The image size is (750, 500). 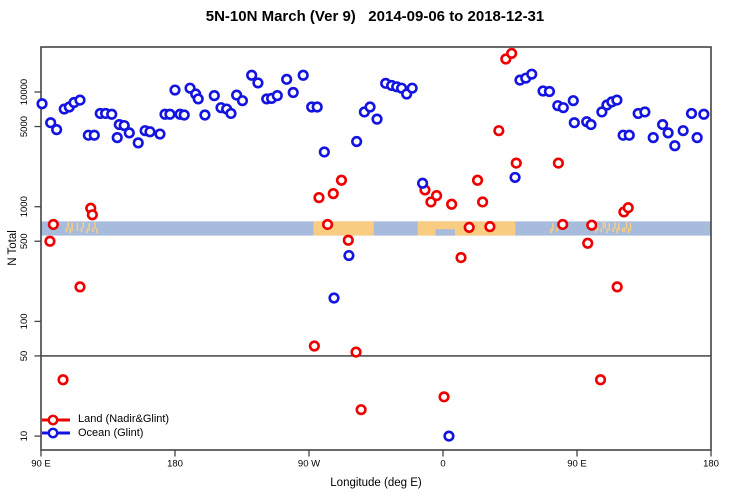 I want to click on y-tick-label: 10, so click(x=24, y=436).